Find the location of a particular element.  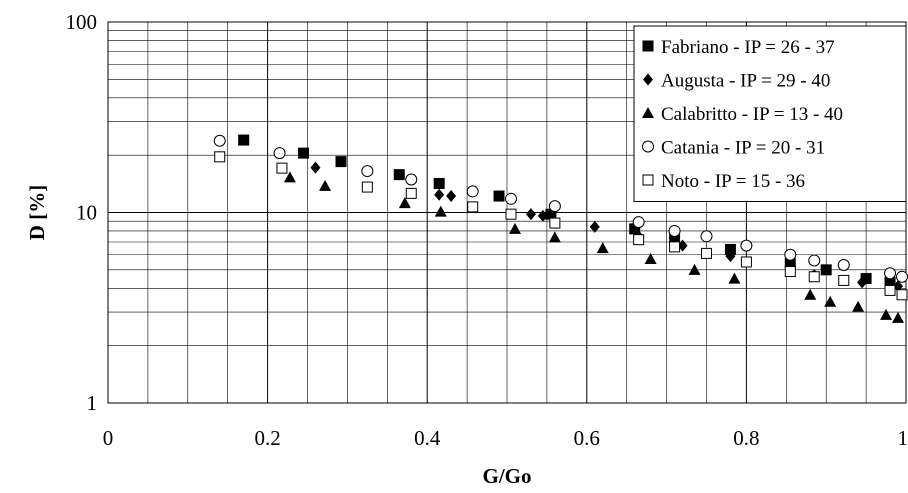

legend-entry-label: Noto - IP = 15 - 36 is located at coordinates (733, 181).